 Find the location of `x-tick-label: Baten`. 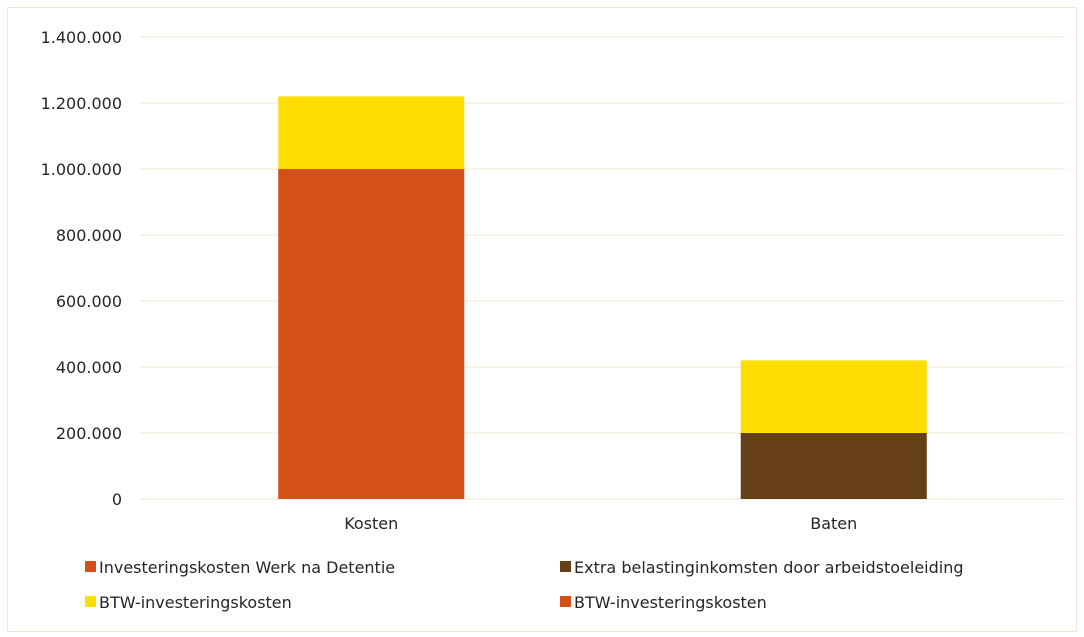

x-tick-label: Baten is located at coordinates (833, 523).